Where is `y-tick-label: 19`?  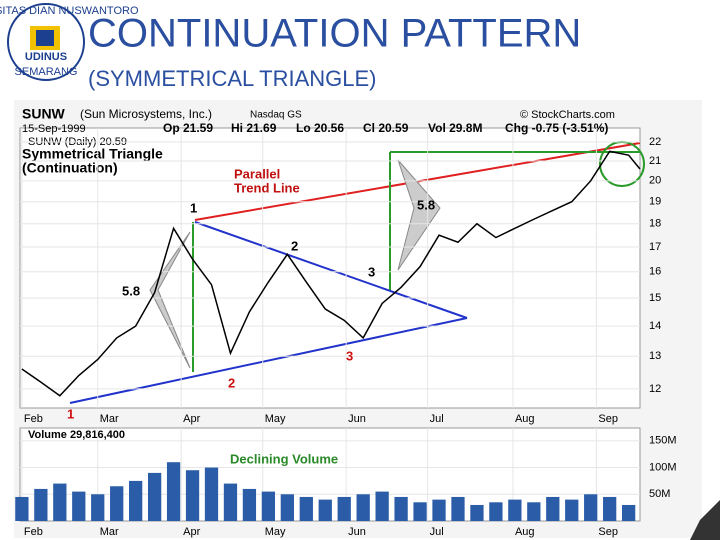
y-tick-label: 19 is located at coordinates (655, 202).